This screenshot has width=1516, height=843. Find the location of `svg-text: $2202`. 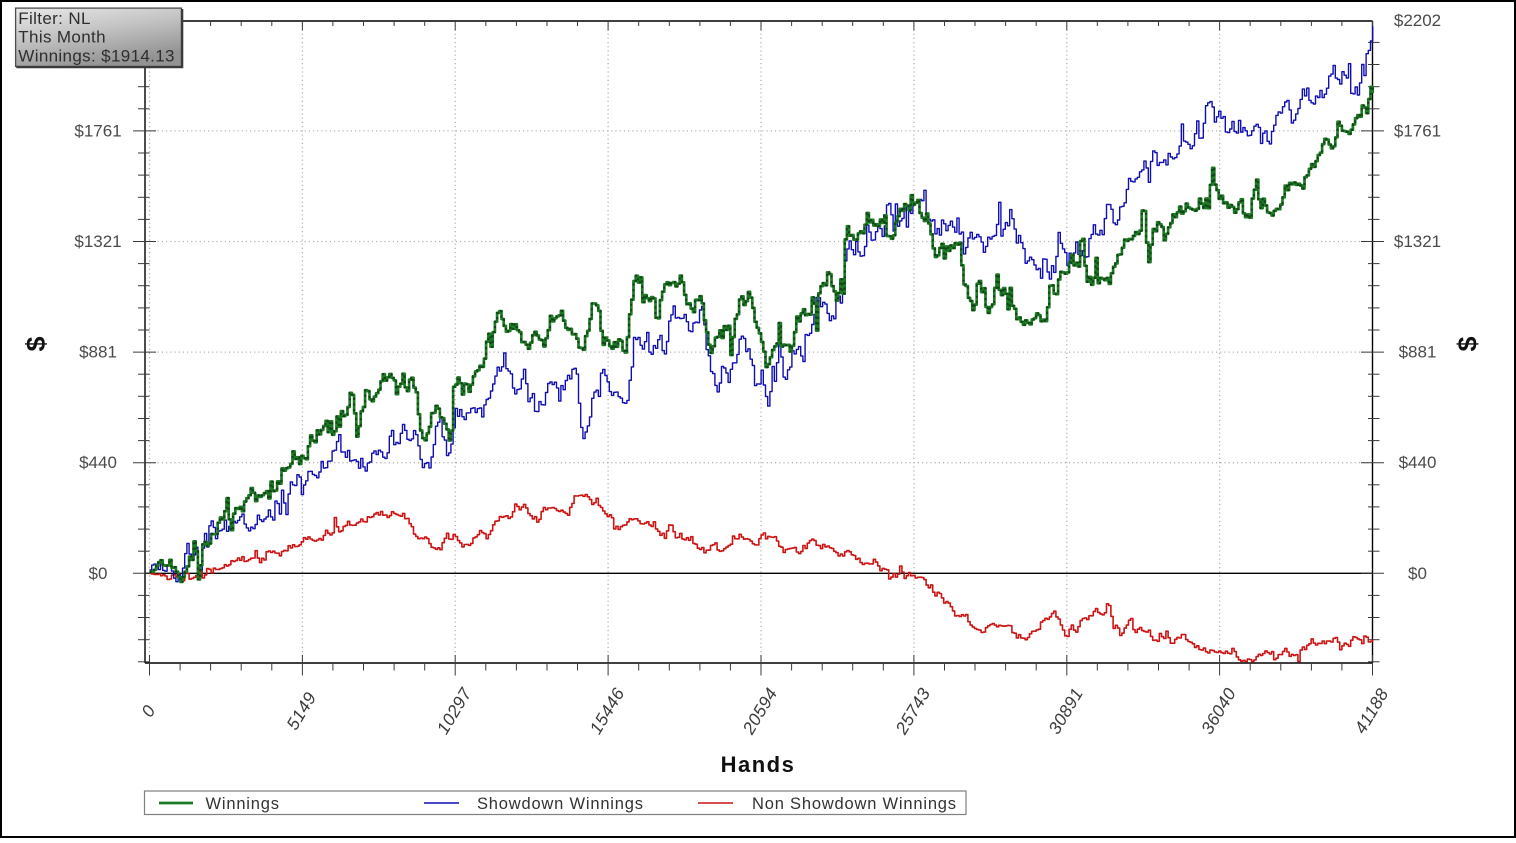

svg-text: $2202 is located at coordinates (1417, 20).